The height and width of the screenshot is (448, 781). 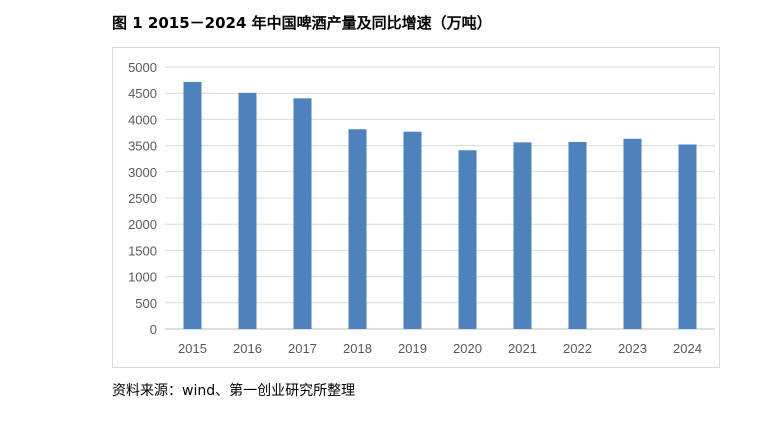 I want to click on y-tick-label: 2500, so click(x=142, y=198).